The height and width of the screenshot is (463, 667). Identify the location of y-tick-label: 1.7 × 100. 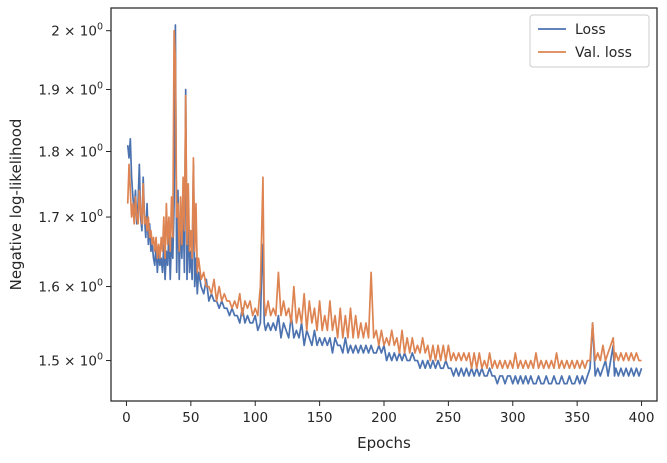
(70, 217).